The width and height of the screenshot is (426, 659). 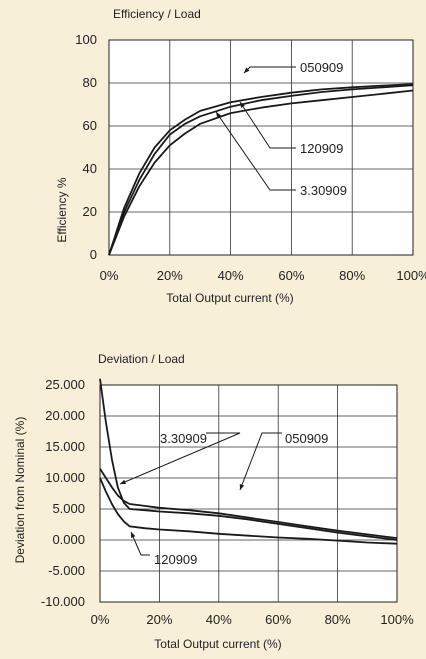 I want to click on chart2-y-tick-label: 25.000, so click(x=65, y=384).